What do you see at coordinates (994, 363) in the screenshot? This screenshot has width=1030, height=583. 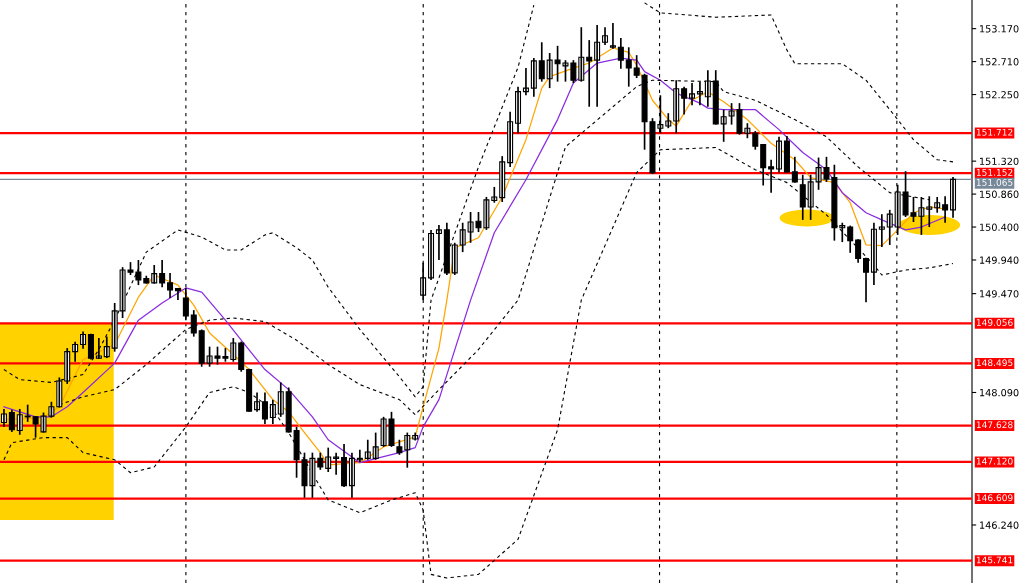 I see `ref-line-label: 148.495` at bounding box center [994, 363].